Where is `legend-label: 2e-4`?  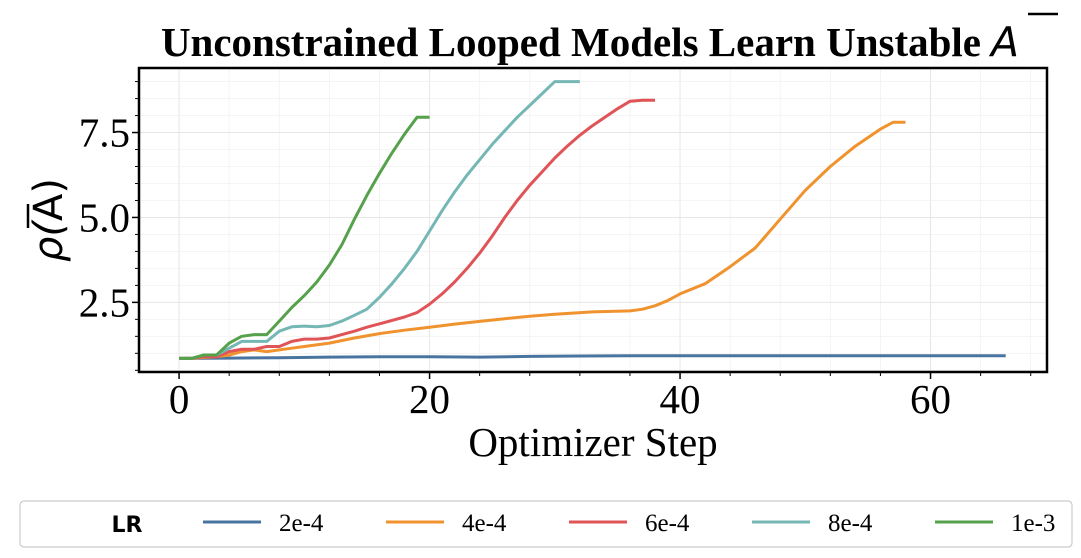
legend-label: 2e-4 is located at coordinates (301, 523).